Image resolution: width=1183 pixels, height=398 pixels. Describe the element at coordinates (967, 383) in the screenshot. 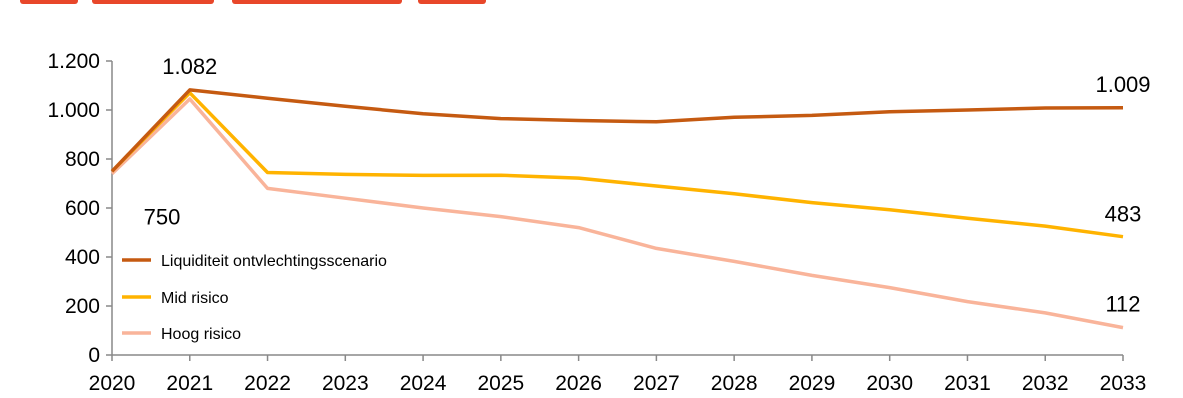

I see `x-tick-label: 2031` at that location.